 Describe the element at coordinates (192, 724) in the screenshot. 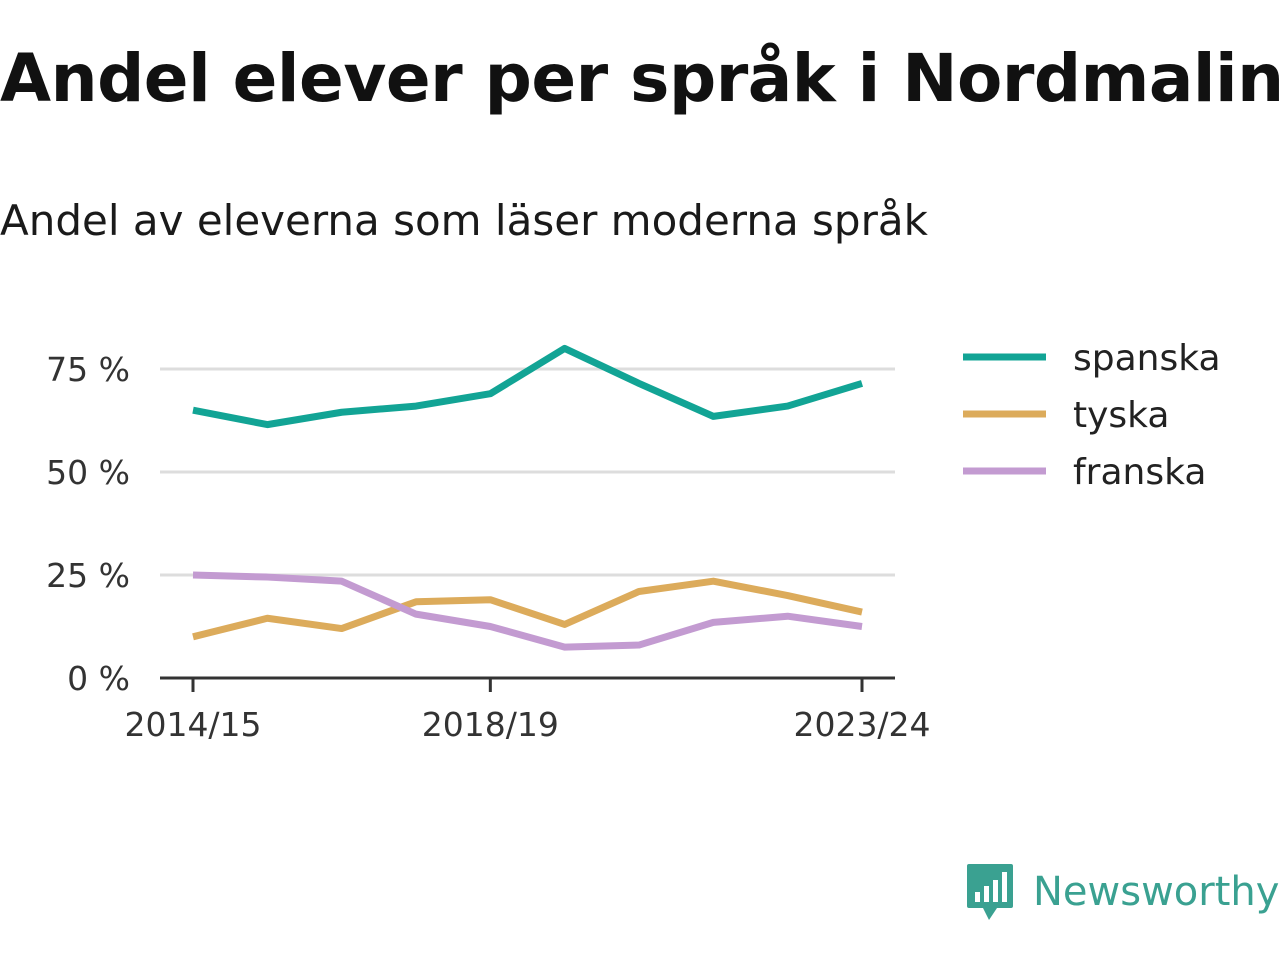

I see `x-tick-label: 2014/15` at that location.